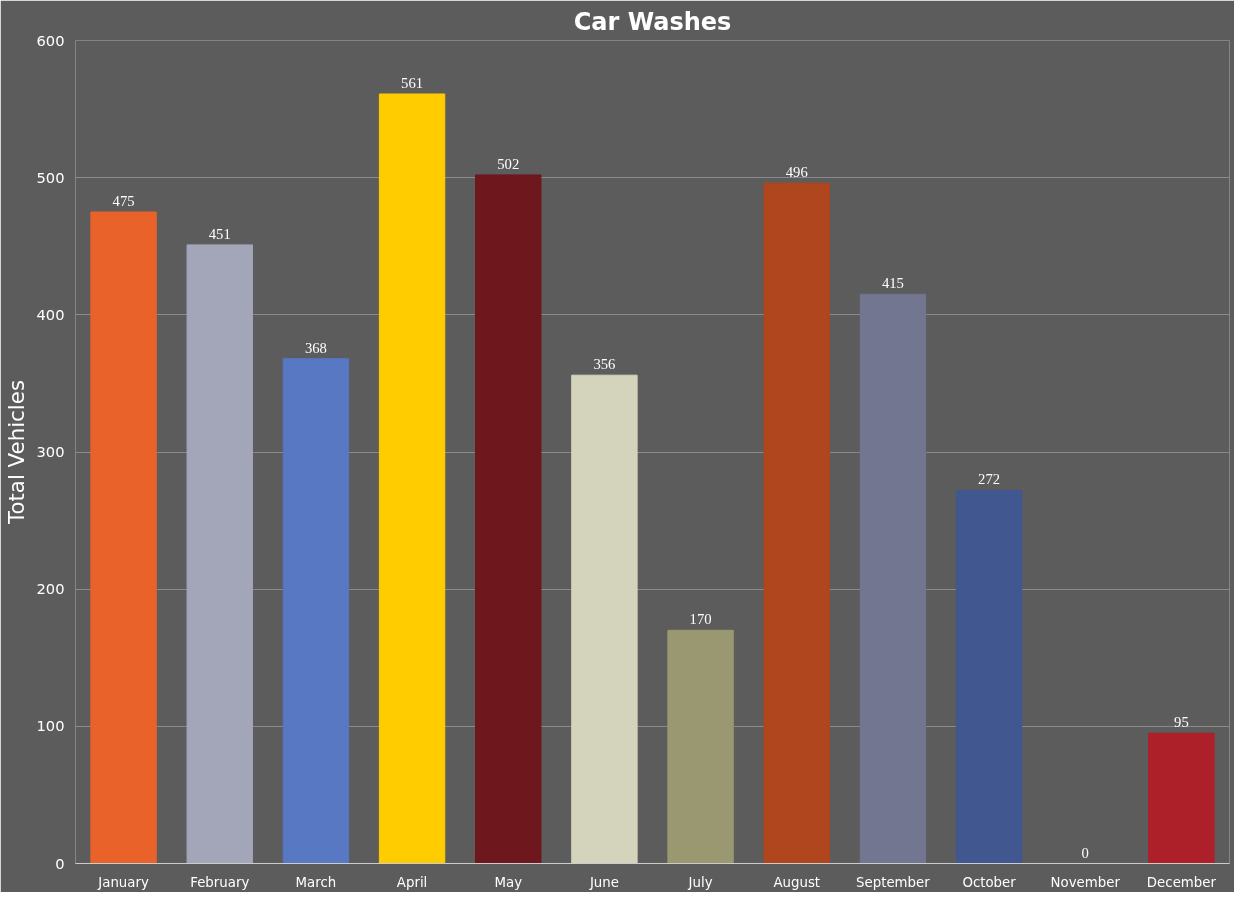  Describe the element at coordinates (123, 200) in the screenshot. I see `data-label: 475` at that location.